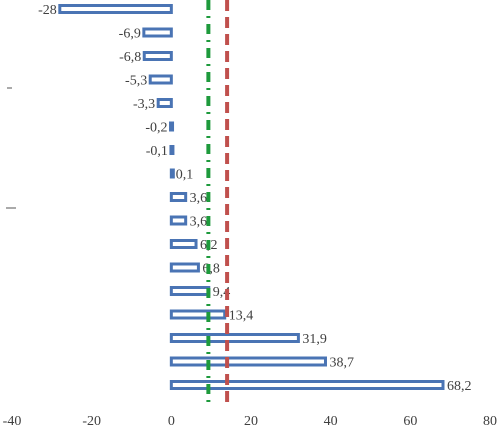  I want to click on x-axis-ticks: -40 -20 0 20 40 60 80, so click(250, 421).